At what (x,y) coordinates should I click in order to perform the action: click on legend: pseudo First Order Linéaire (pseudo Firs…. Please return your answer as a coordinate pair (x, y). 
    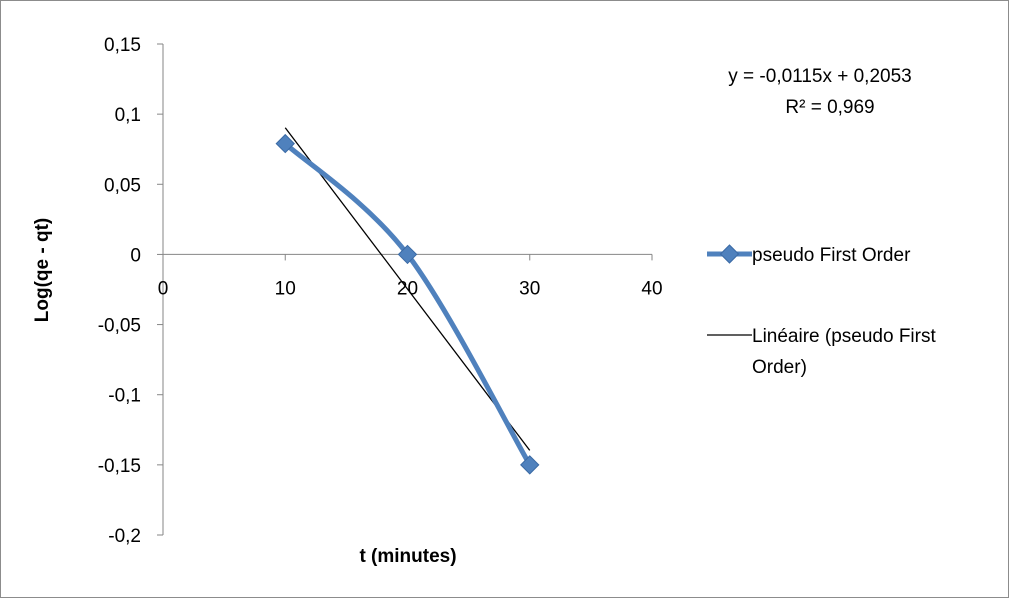
    Looking at the image, I should click on (821, 311).